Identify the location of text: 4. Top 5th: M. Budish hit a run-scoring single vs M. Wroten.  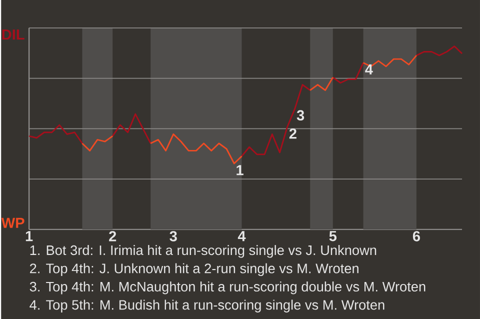
(207, 306).